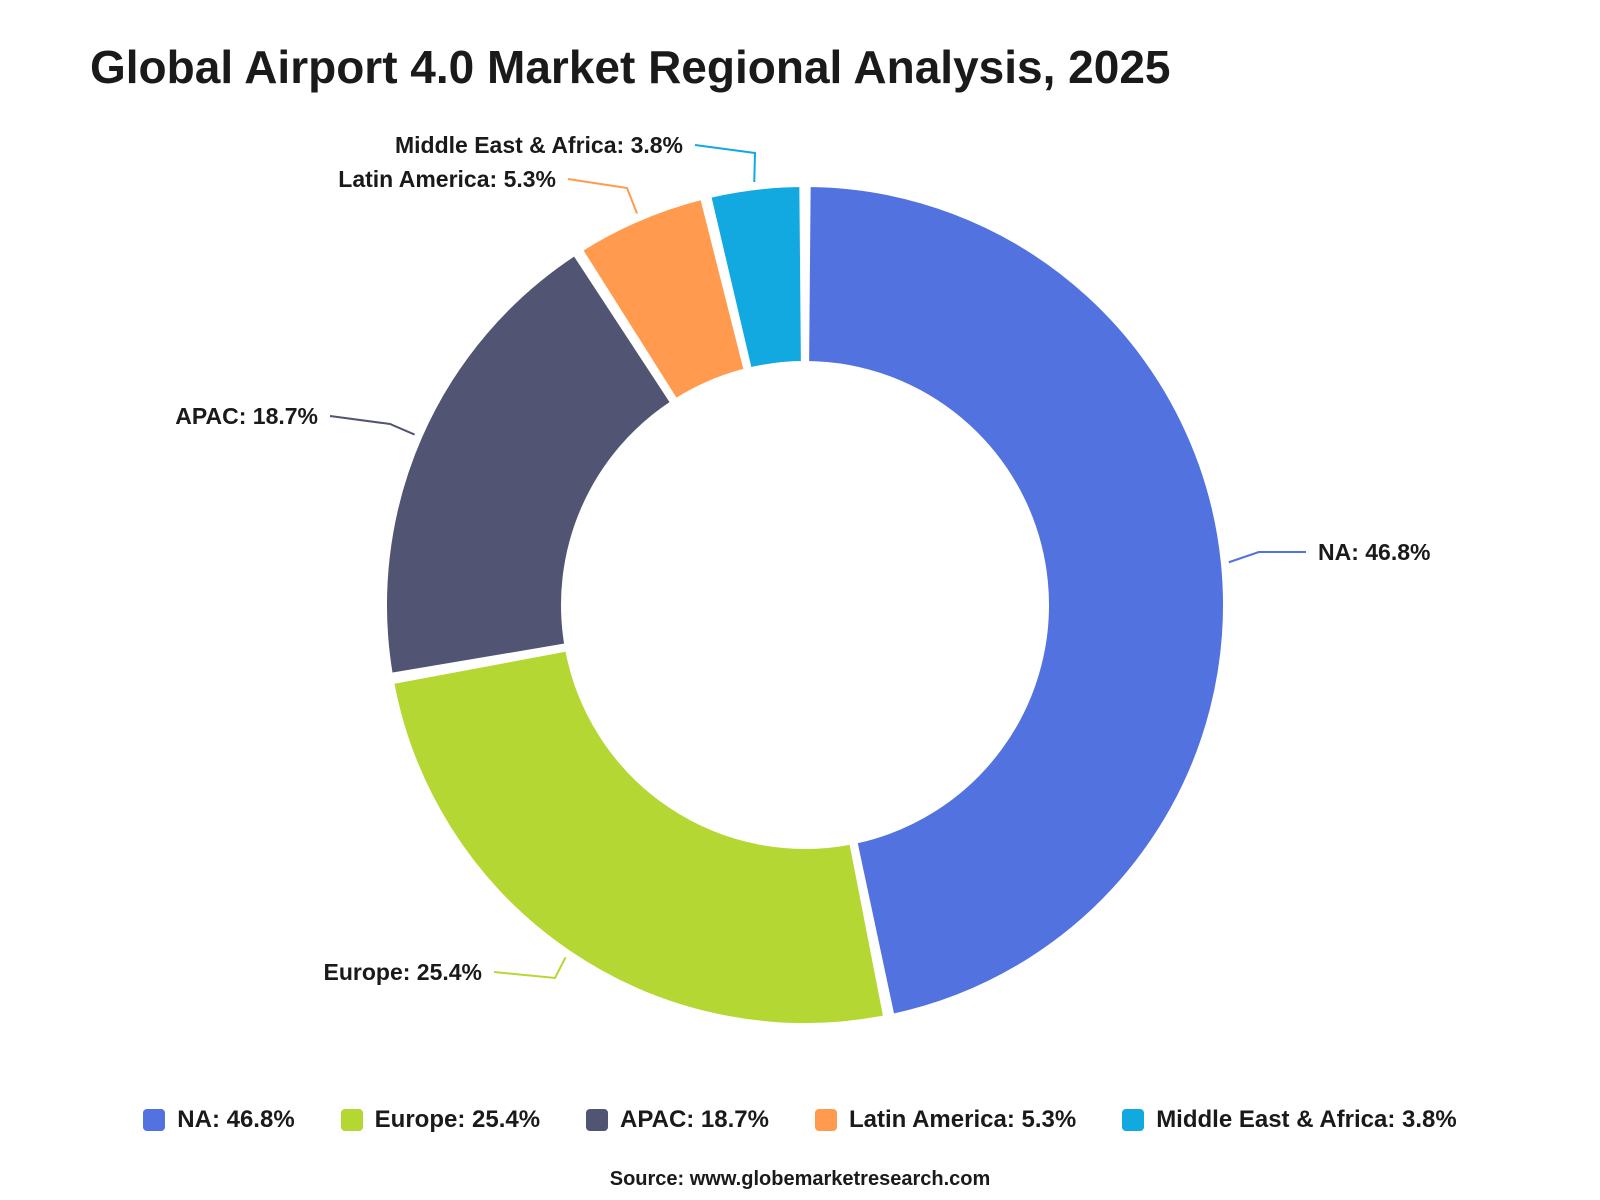 This screenshot has height=1200, width=1600. What do you see at coordinates (246, 416) in the screenshot?
I see `slice-label-apac: APAC: 18.7%` at bounding box center [246, 416].